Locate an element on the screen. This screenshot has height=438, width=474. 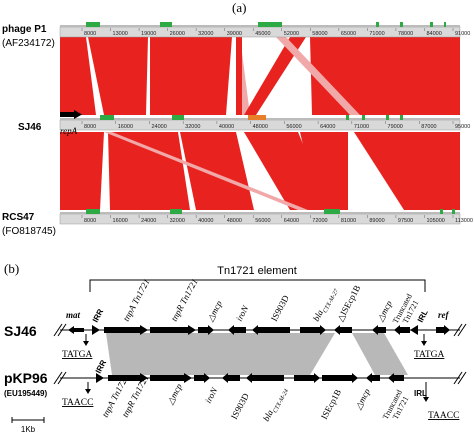
tick-label: 58000 is located at coordinates (319, 34).